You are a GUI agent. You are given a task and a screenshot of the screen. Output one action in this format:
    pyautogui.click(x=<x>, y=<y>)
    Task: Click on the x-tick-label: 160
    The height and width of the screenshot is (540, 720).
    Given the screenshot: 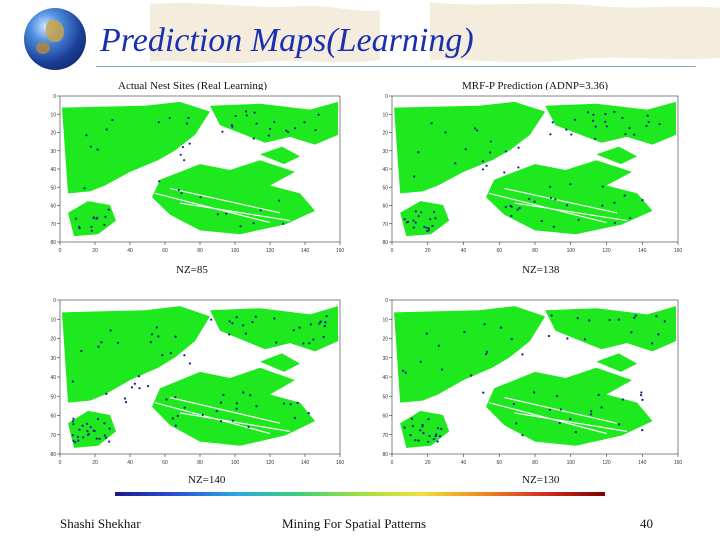 What is the action you would take?
    pyautogui.click(x=340, y=463)
    